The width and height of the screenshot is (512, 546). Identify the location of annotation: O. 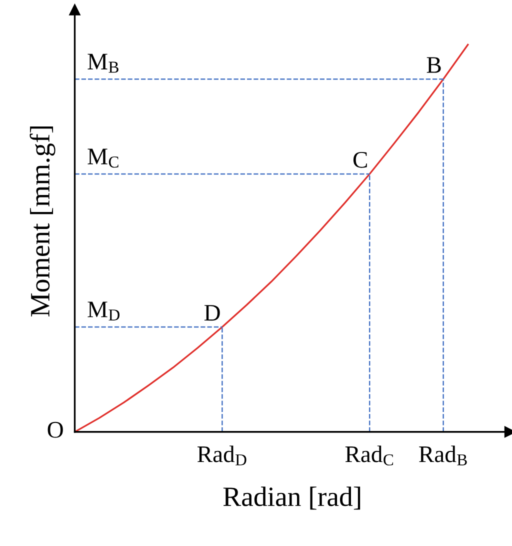
(55, 430).